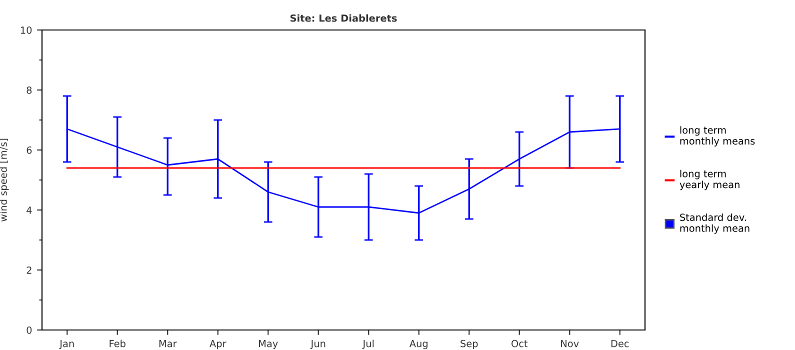 The image size is (795, 350). I want to click on text: Standard dev. monthly mean, so click(715, 223).